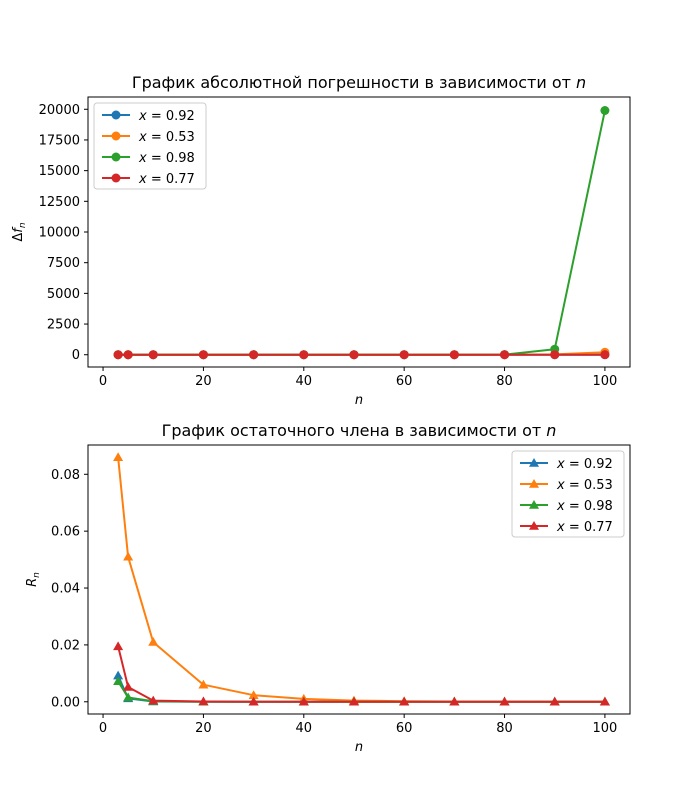 This screenshot has width=700, height=800. I want to click on y-tick-label: 20000, so click(59, 110).